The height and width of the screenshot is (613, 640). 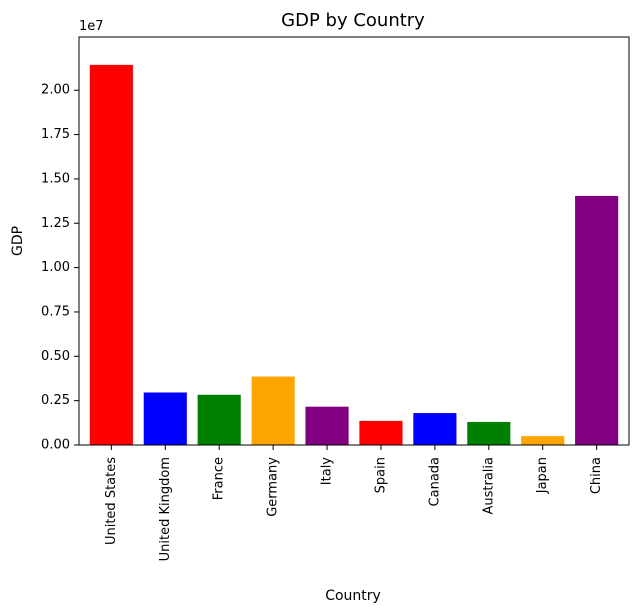 I want to click on y-axis-title: GDP, so click(x=18, y=241).